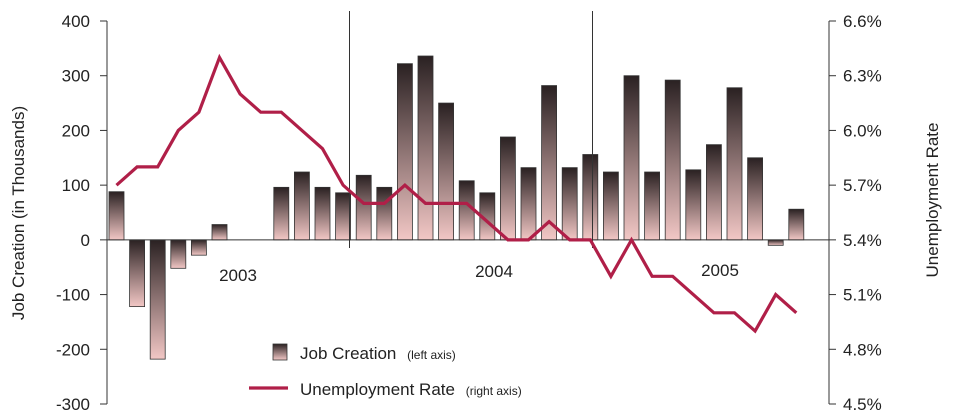  I want to click on right-axis-tick-label: 6.0%, so click(862, 130).